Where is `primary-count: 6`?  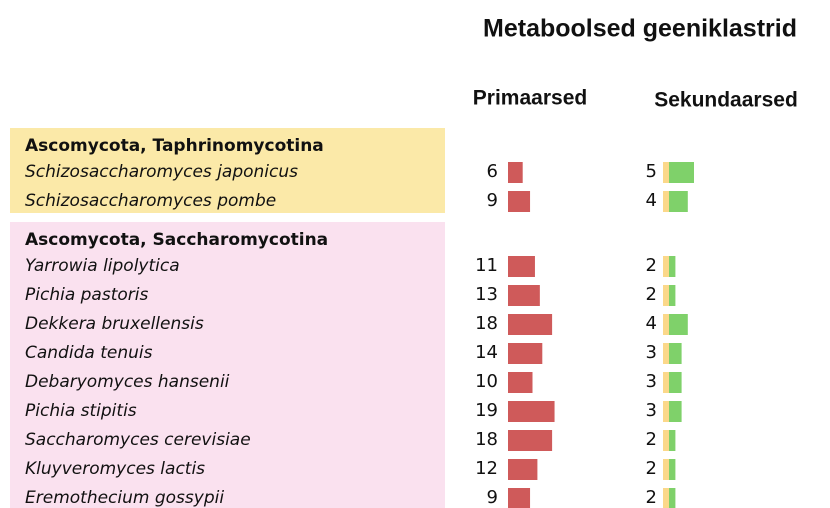
primary-count: 6 is located at coordinates (492, 171).